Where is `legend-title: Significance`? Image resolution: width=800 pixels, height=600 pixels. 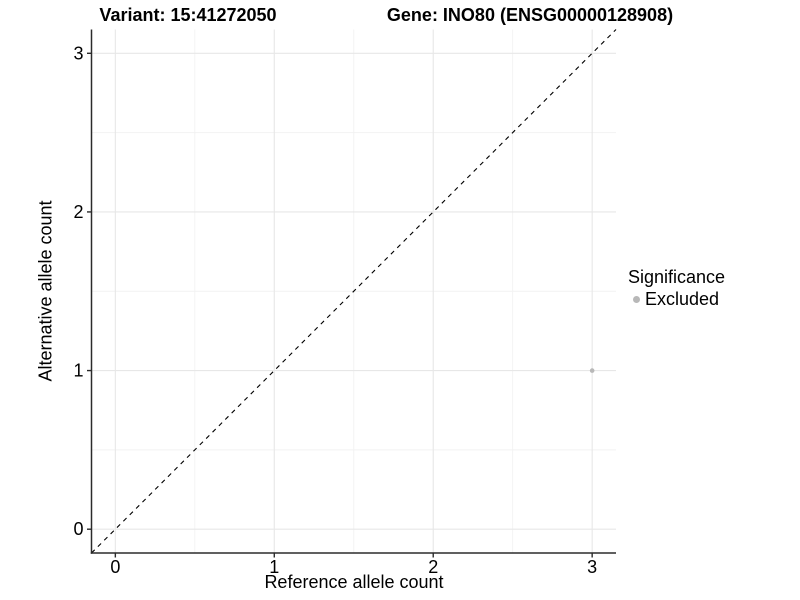
legend-title: Significance is located at coordinates (677, 277).